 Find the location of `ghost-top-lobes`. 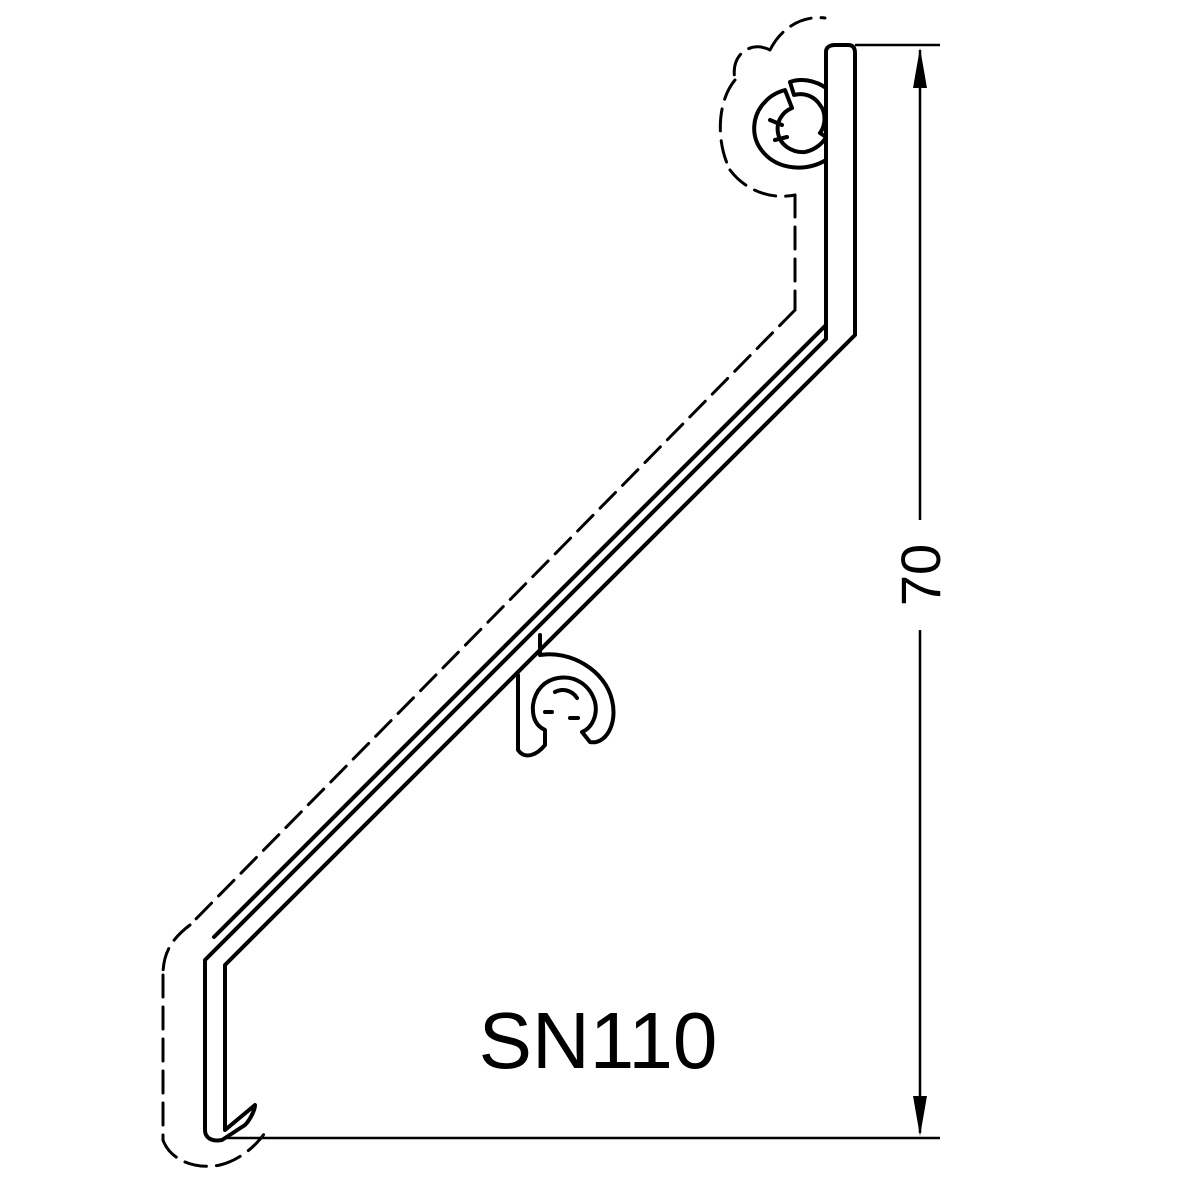

ghost-top-lobes is located at coordinates (772, 107).